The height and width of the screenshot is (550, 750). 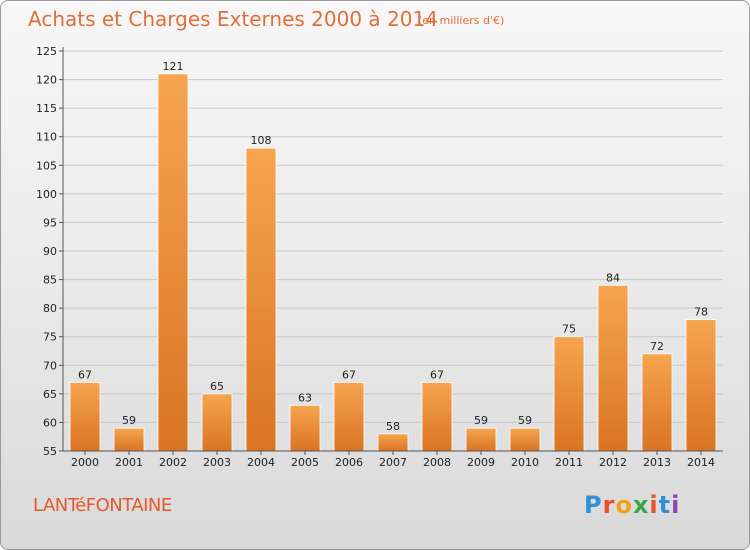 What do you see at coordinates (437, 374) in the screenshot?
I see `data-label-2008: 67` at bounding box center [437, 374].